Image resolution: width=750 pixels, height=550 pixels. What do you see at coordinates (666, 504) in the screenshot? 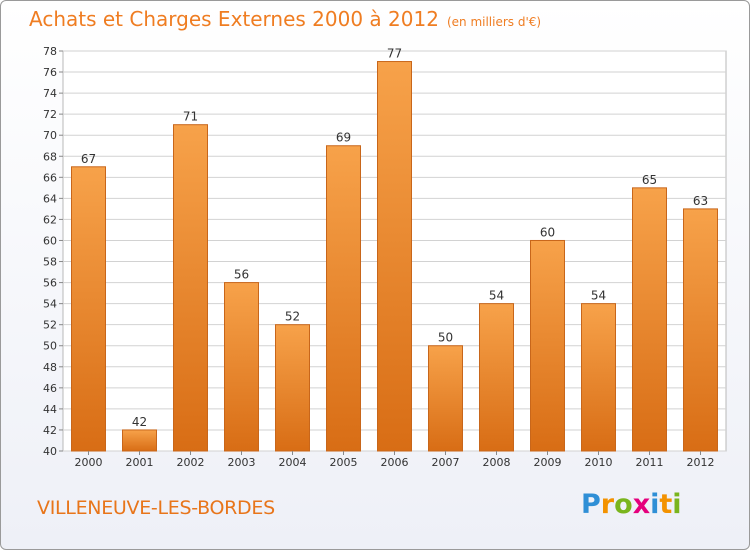
I see `logo-letter: t` at bounding box center [666, 504].